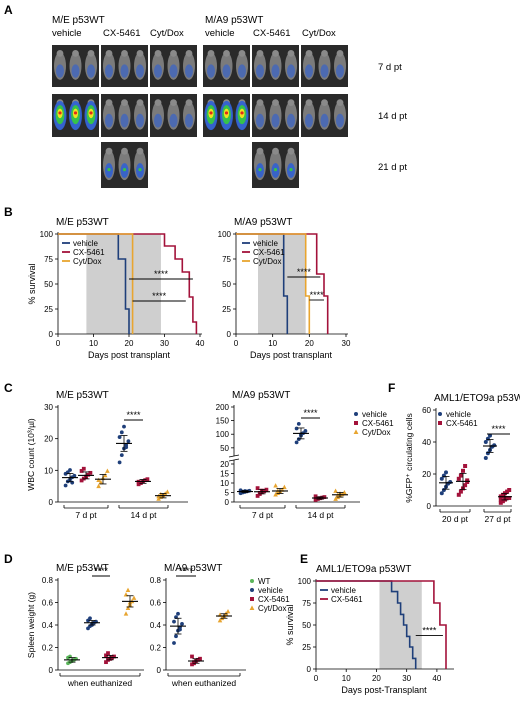 Image resolution: width=520 pixels, height=719 pixels. What do you see at coordinates (204, 683) in the screenshot?
I see `group-label: when euthanized` at bounding box center [204, 683].